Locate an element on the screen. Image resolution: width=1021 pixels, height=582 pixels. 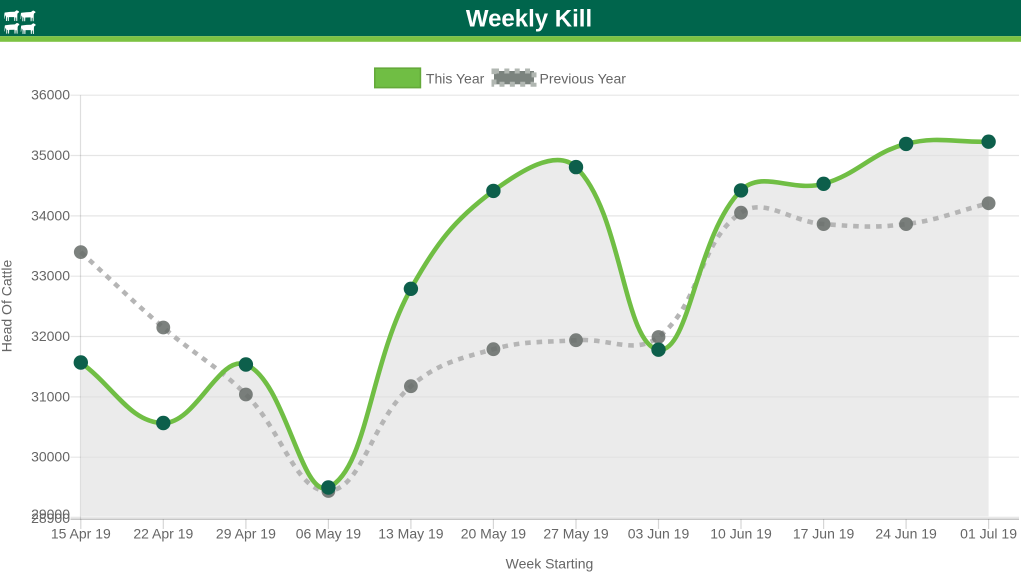
svg-text: 10 Jun 19 is located at coordinates (741, 534).